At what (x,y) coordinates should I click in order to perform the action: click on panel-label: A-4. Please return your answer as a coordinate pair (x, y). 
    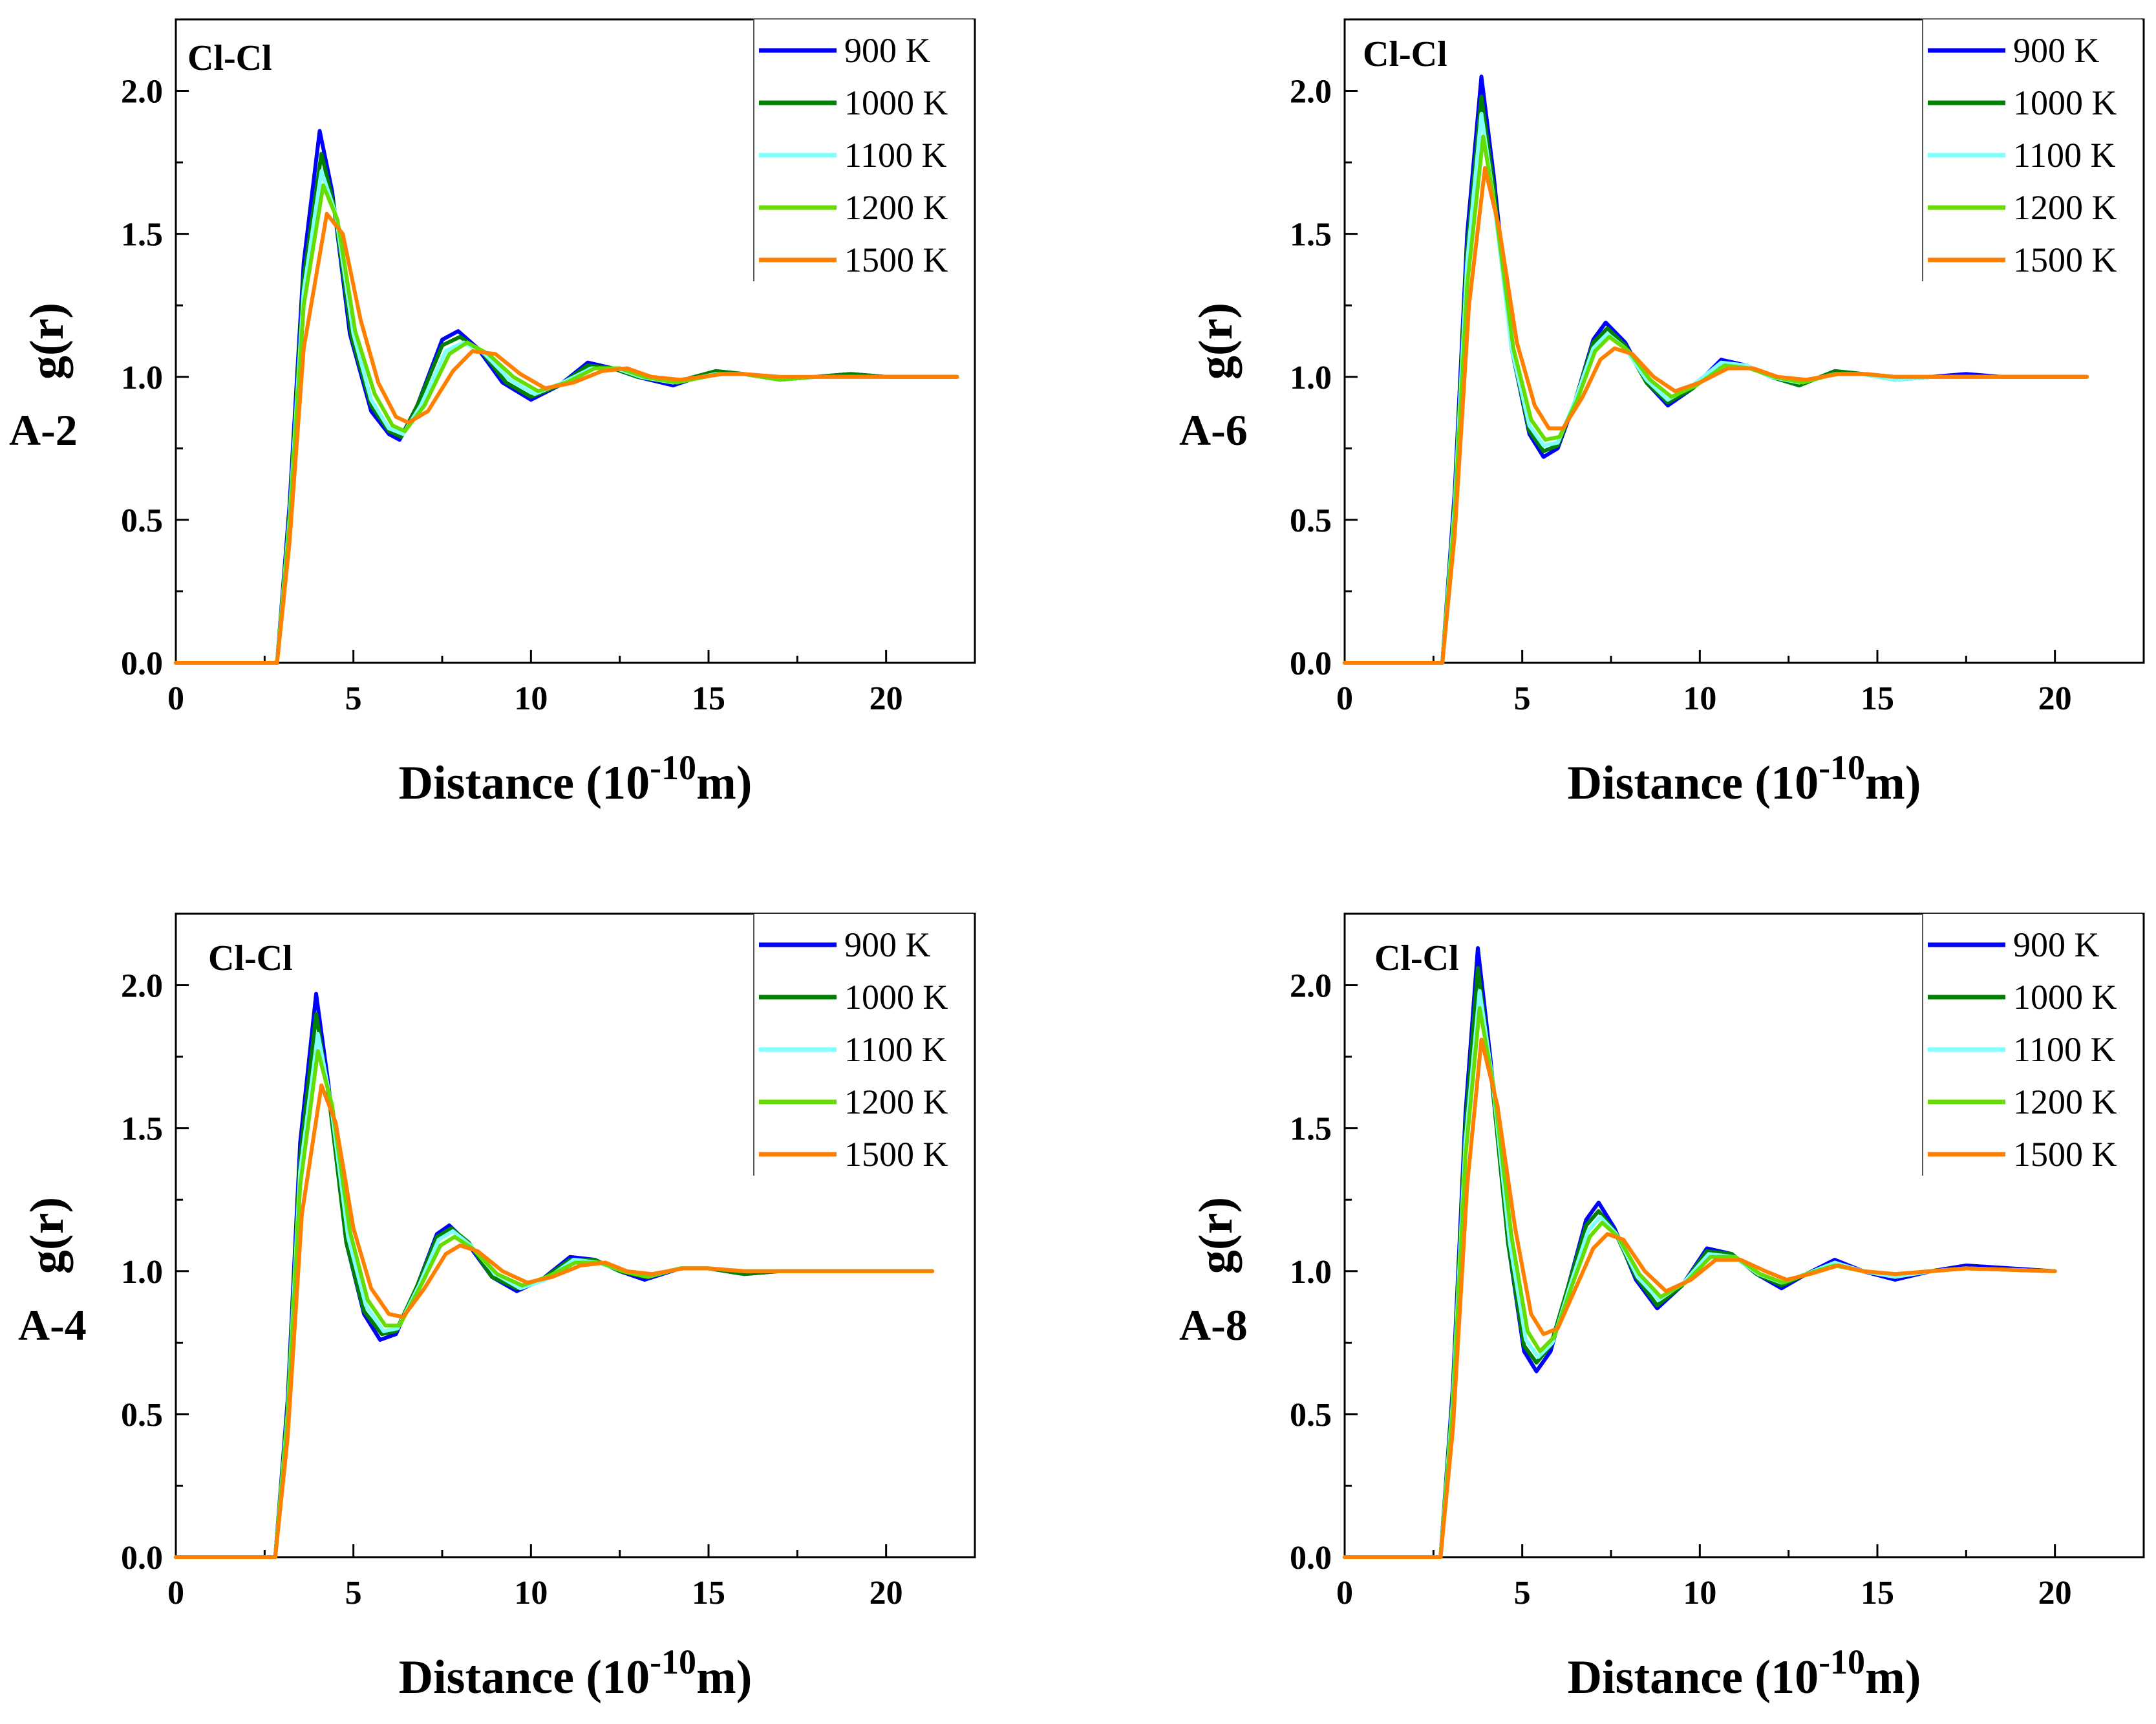
    Looking at the image, I should click on (53, 1325).